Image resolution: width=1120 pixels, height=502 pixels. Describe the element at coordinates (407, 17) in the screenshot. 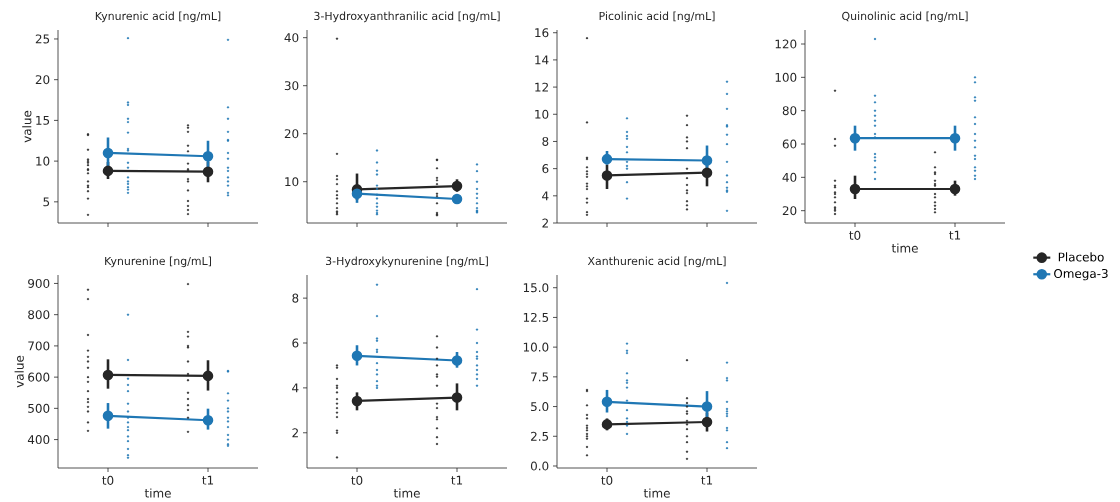

I see `chart-title: 3-Hydroxyanthranilic acid [ng/mL]` at that location.